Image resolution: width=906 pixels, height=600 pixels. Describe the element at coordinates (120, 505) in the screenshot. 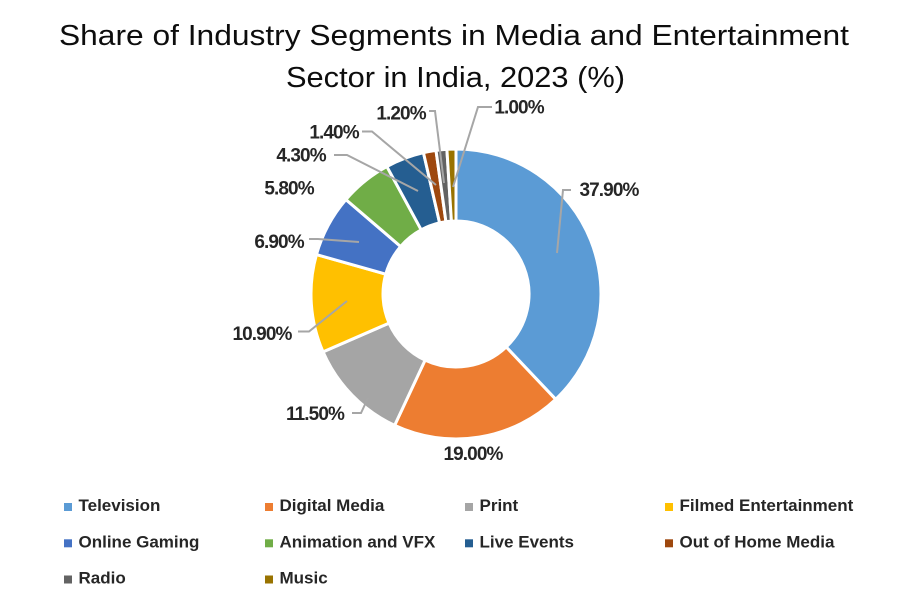

I see `svg-text: Television` at that location.